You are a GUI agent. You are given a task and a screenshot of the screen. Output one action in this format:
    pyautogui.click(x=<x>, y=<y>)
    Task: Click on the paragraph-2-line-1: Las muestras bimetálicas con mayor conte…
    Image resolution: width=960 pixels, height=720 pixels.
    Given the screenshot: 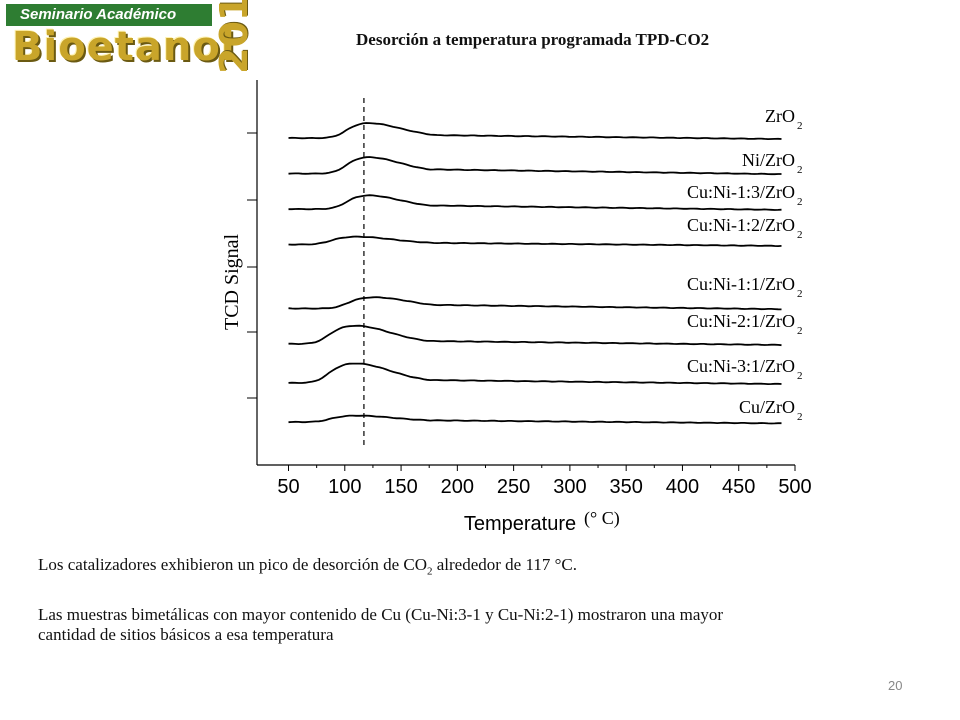 What is the action you would take?
    pyautogui.click(x=381, y=614)
    